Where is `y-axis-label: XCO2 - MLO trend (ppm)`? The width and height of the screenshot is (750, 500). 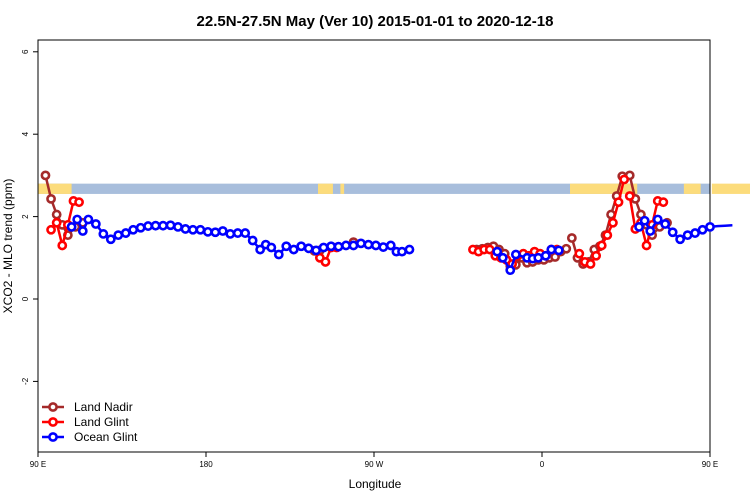 y-axis-label: XCO2 - MLO trend (ppm) is located at coordinates (8, 246).